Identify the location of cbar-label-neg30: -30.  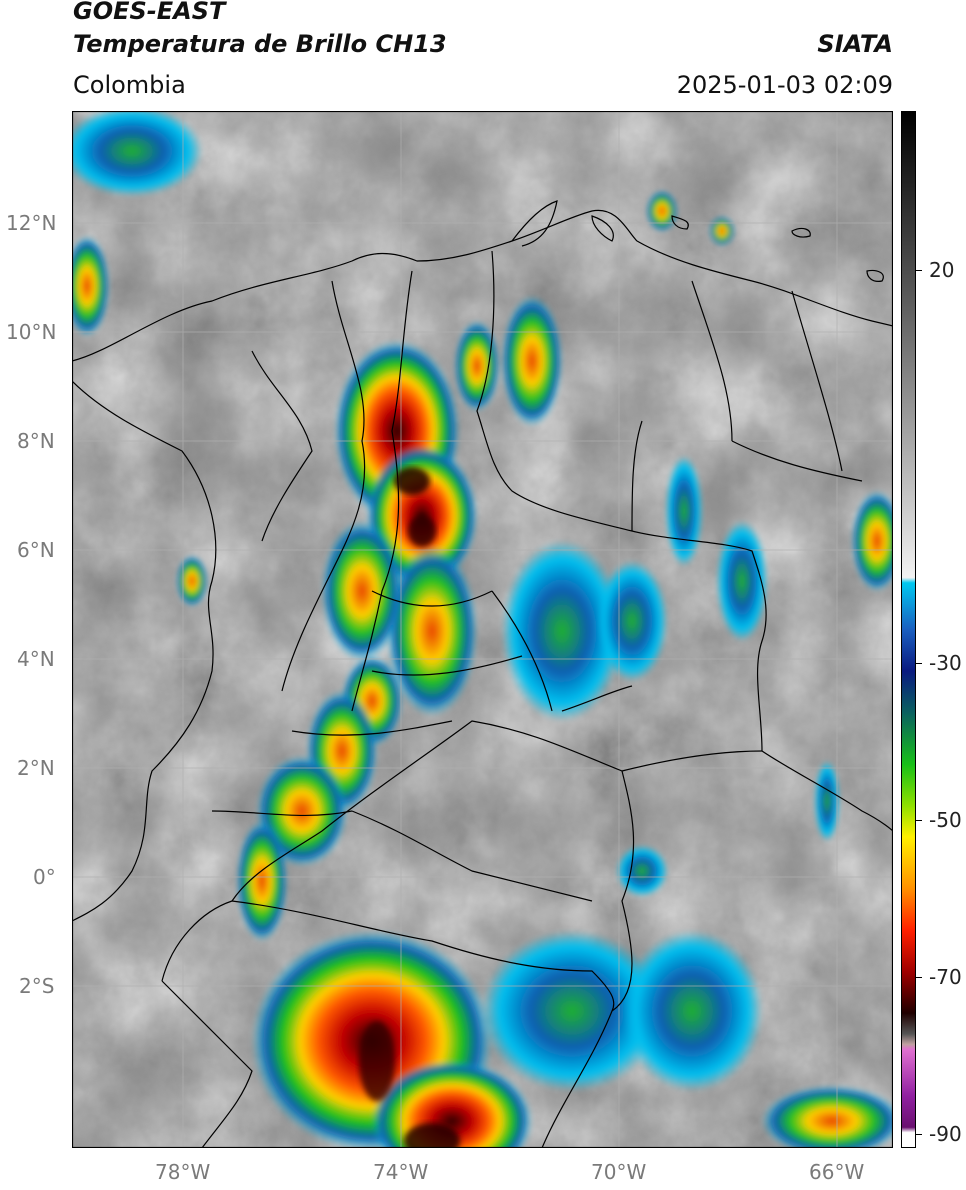
(945, 663).